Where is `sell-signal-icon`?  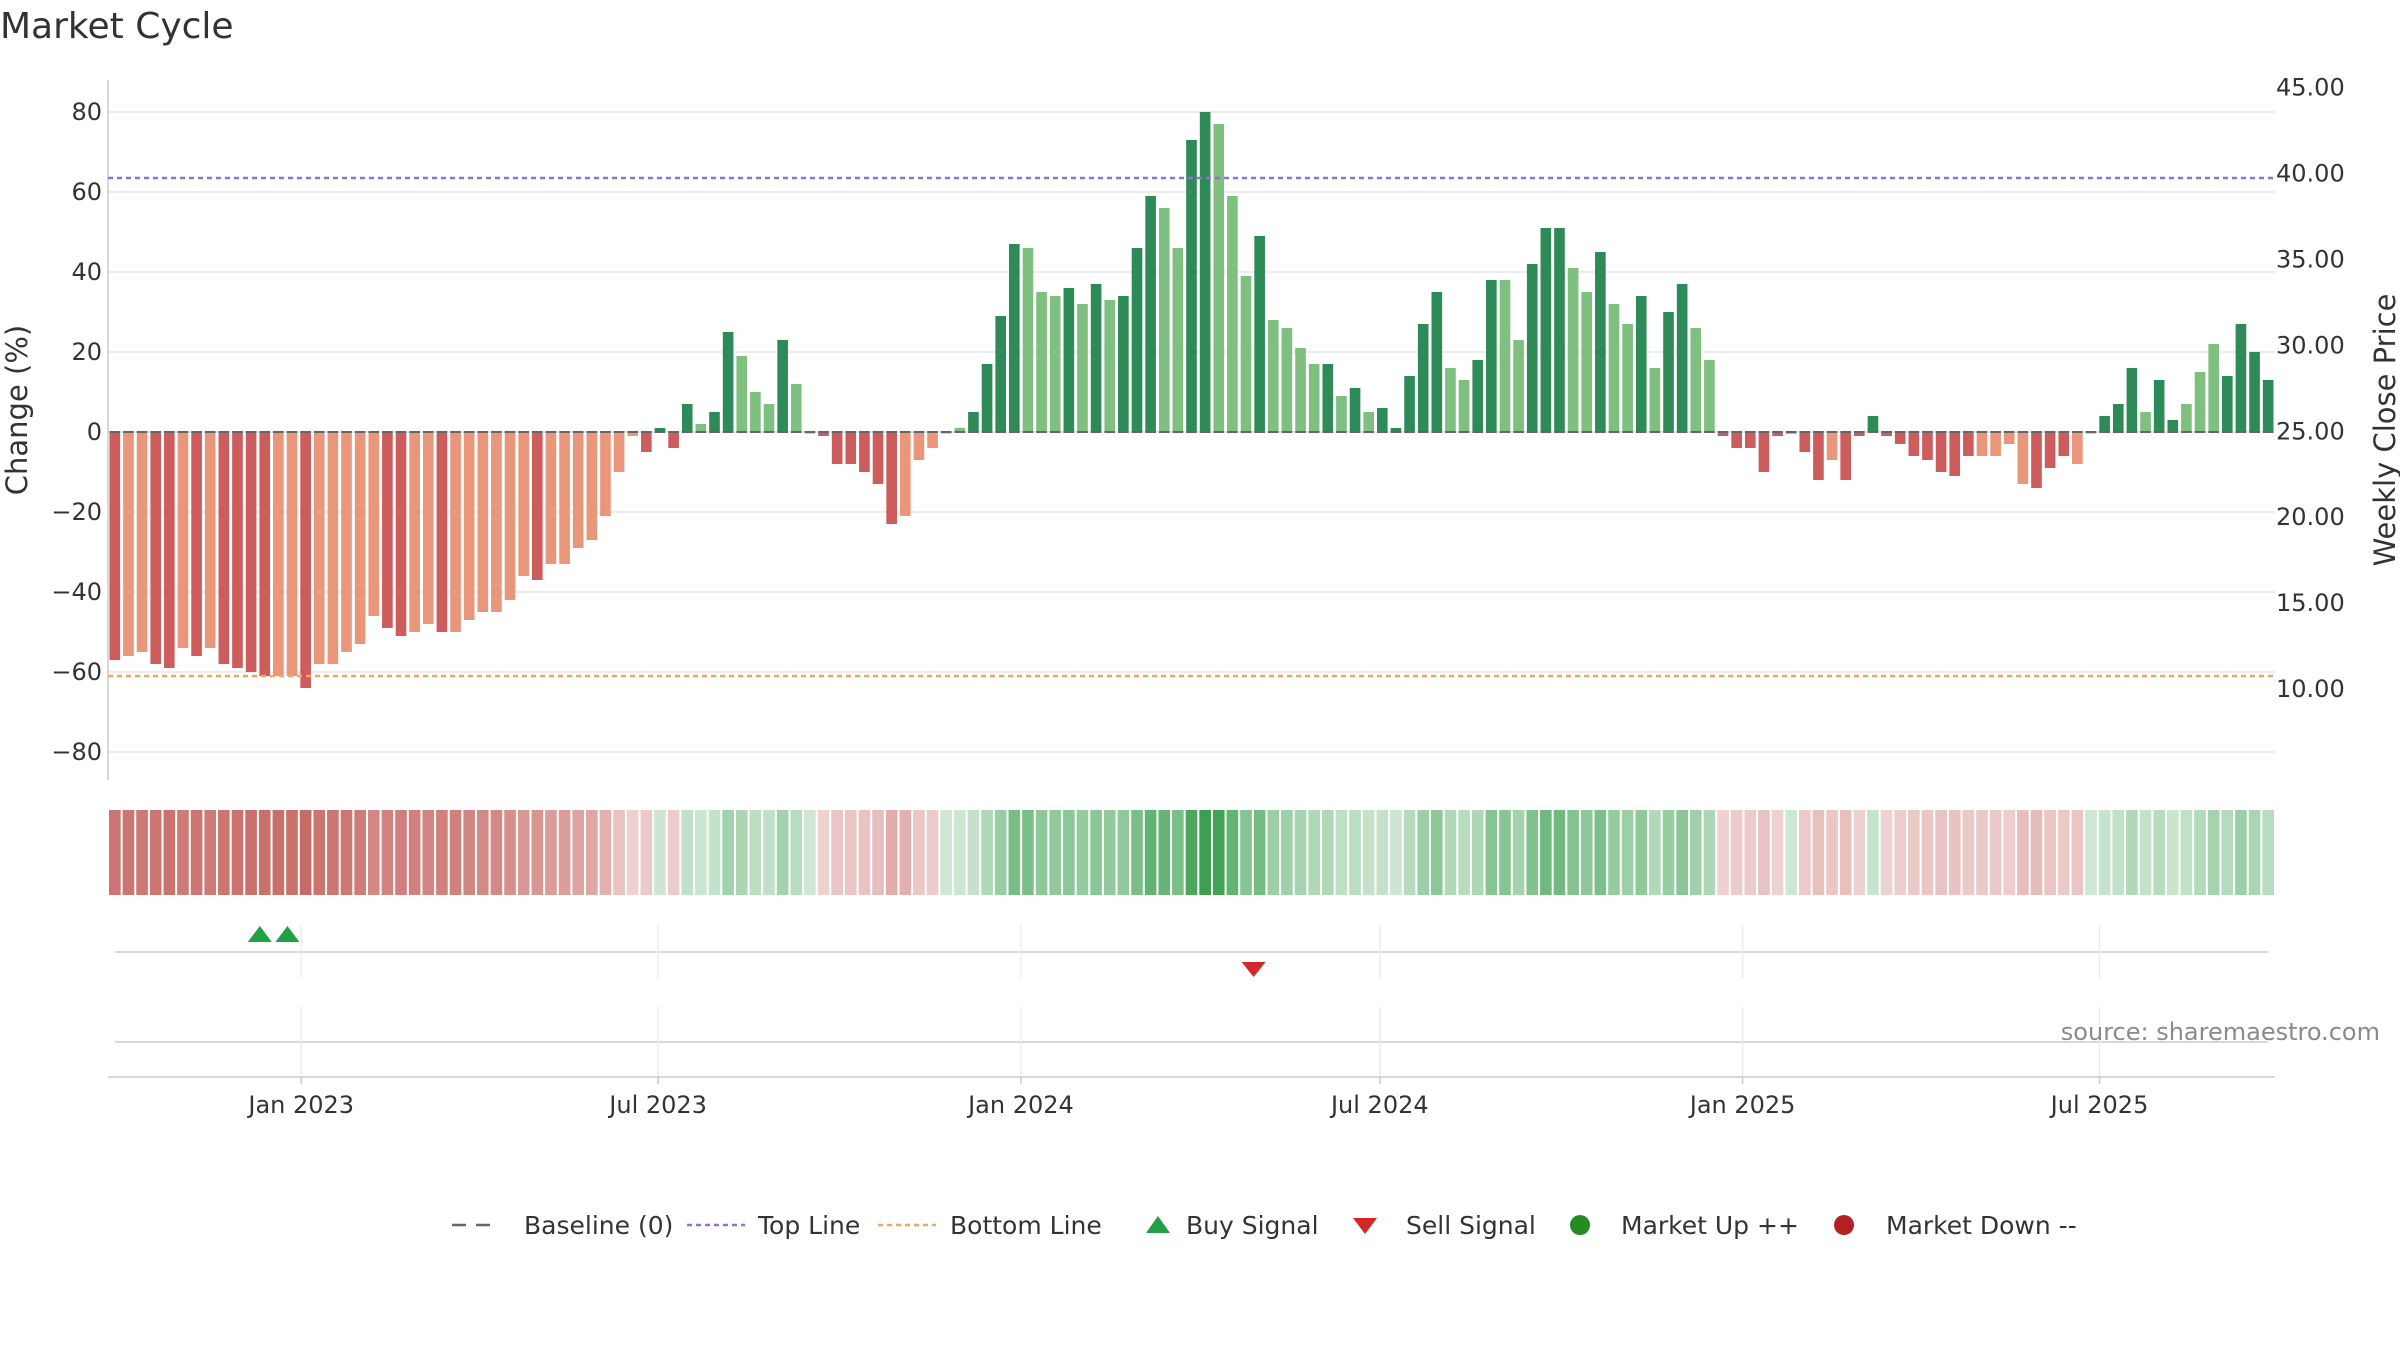 sell-signal-icon is located at coordinates (1365, 1226).